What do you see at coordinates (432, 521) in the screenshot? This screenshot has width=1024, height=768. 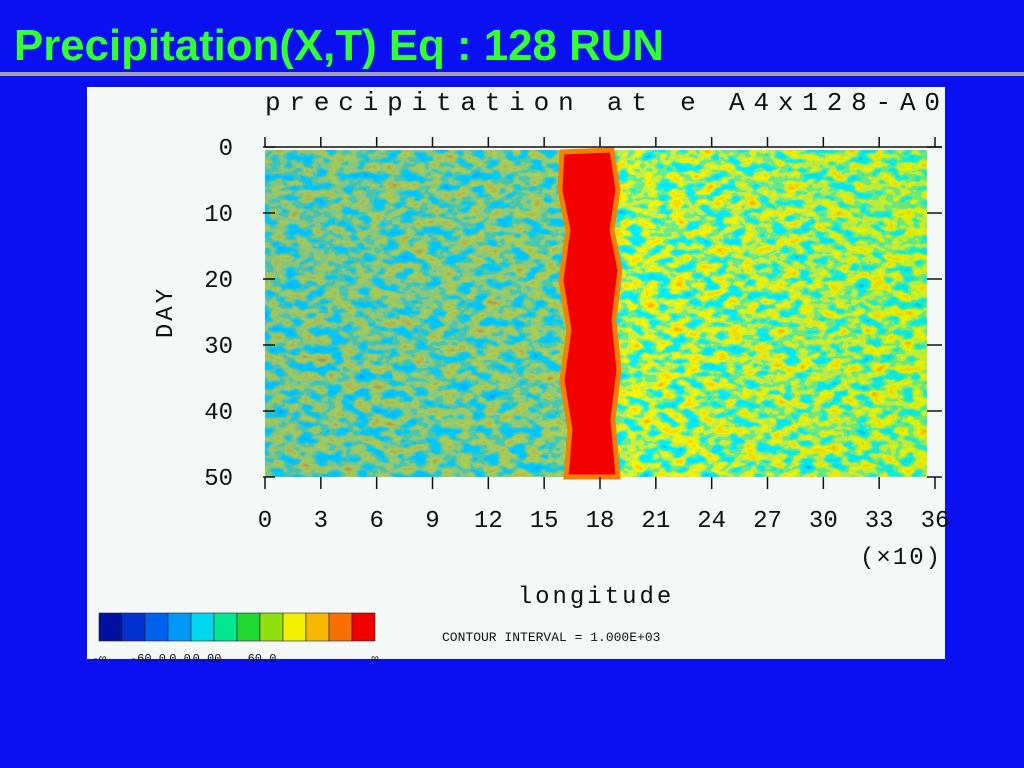 I see `x-tick-label: 9` at bounding box center [432, 521].